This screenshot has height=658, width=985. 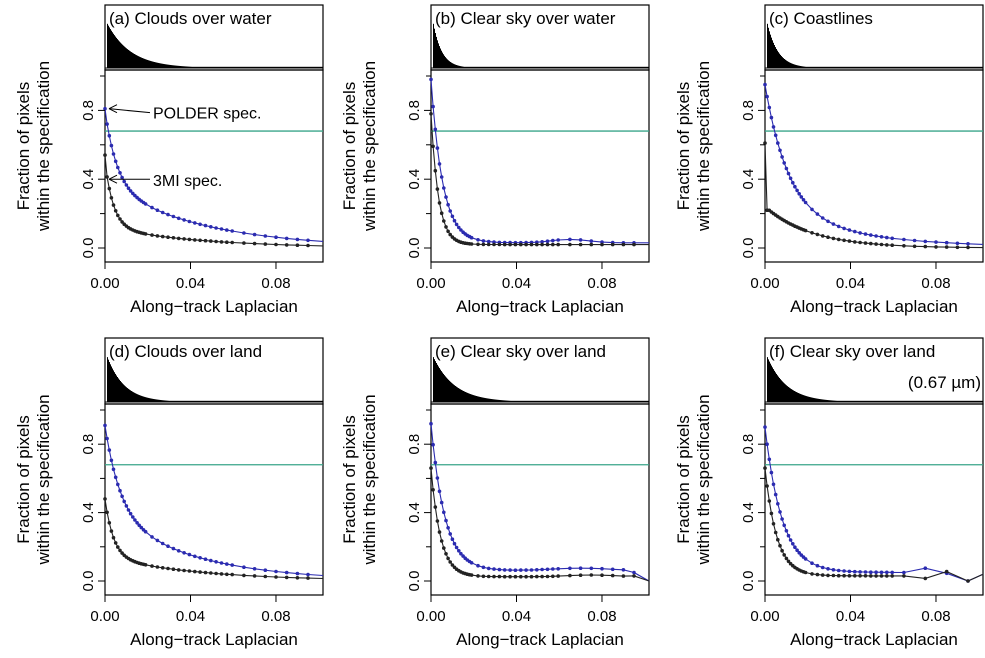 I want to click on y-axis-label: Fraction of pixels, so click(x=683, y=479).